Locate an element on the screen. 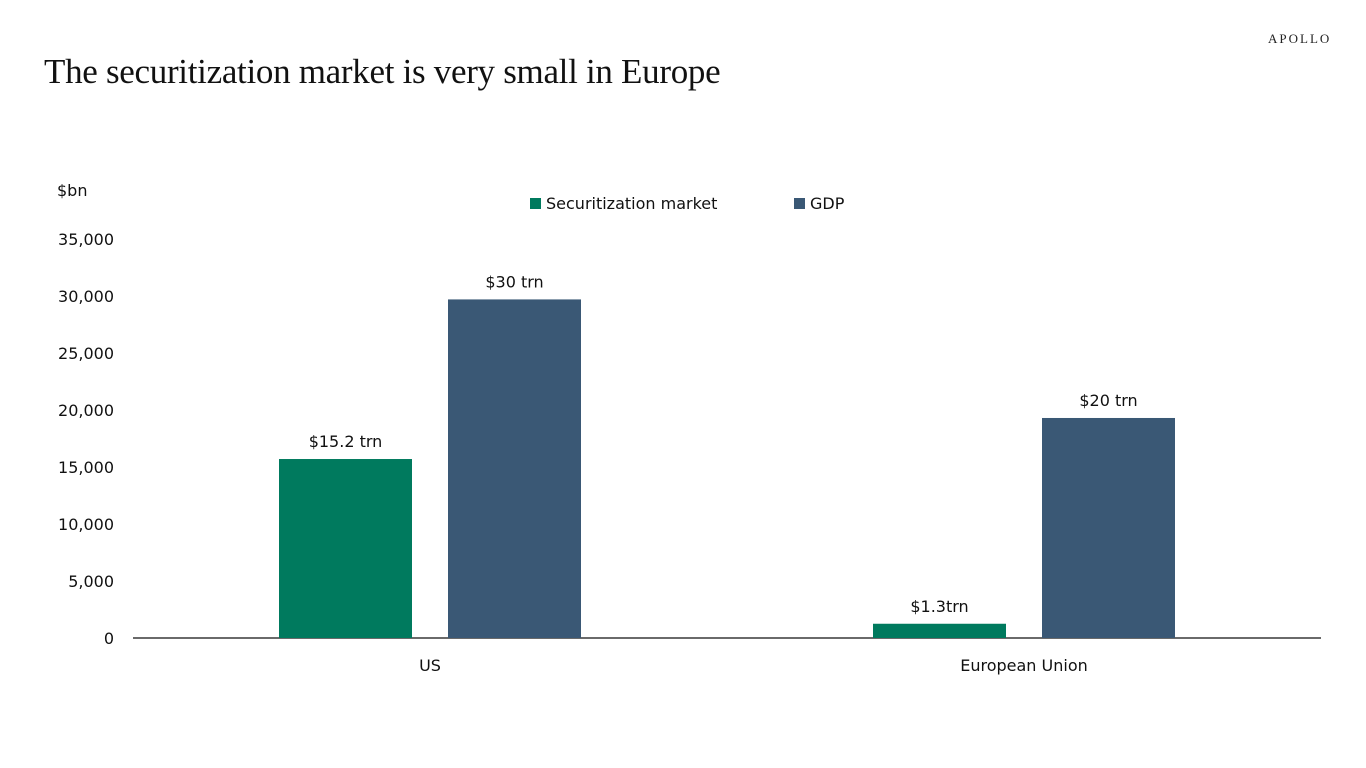  legend: Securitization market GDP is located at coordinates (687, 203).